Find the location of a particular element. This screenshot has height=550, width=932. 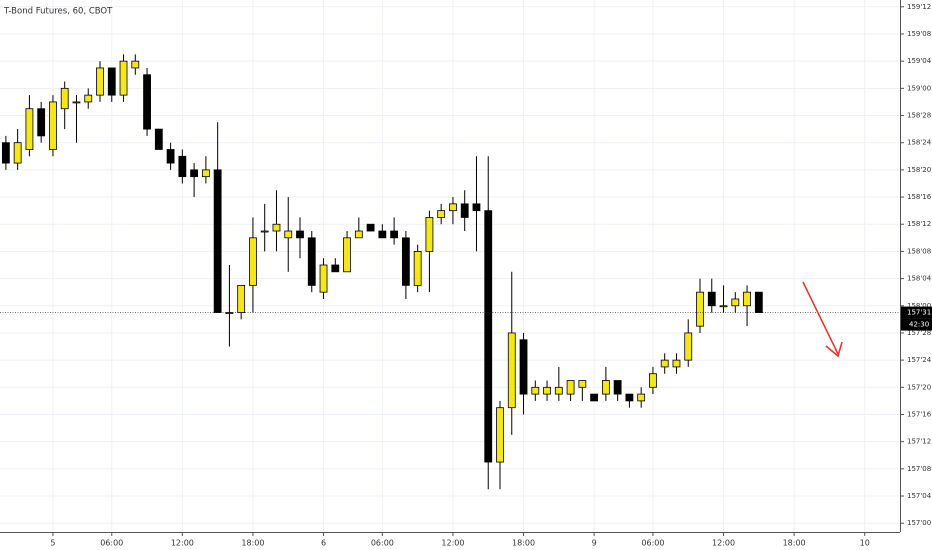

y-tick-label: 157'08 is located at coordinates (919, 469).